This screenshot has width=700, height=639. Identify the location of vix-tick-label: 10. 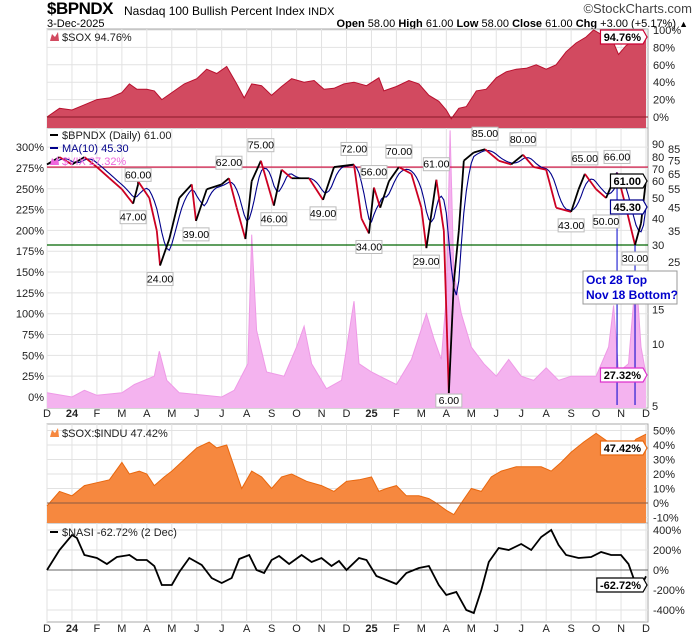
(658, 345).